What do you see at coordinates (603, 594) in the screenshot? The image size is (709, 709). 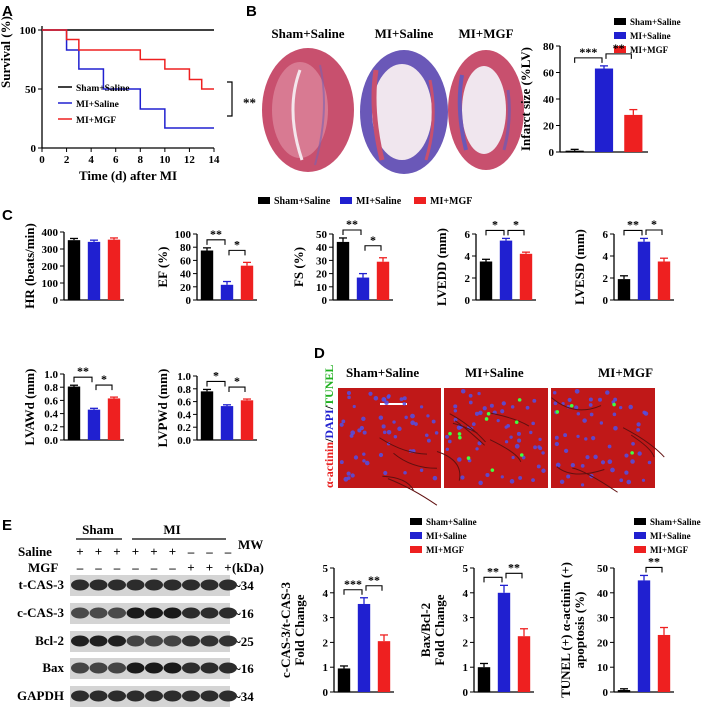 I see `tunel-ytick-label: 40` at bounding box center [603, 594].